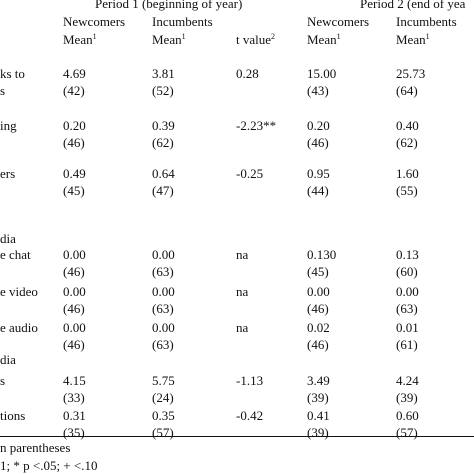 Image resolution: width=474 pixels, height=474 pixels. What do you see at coordinates (74, 90) in the screenshot?
I see `sample-size-cell: (42)` at bounding box center [74, 90].